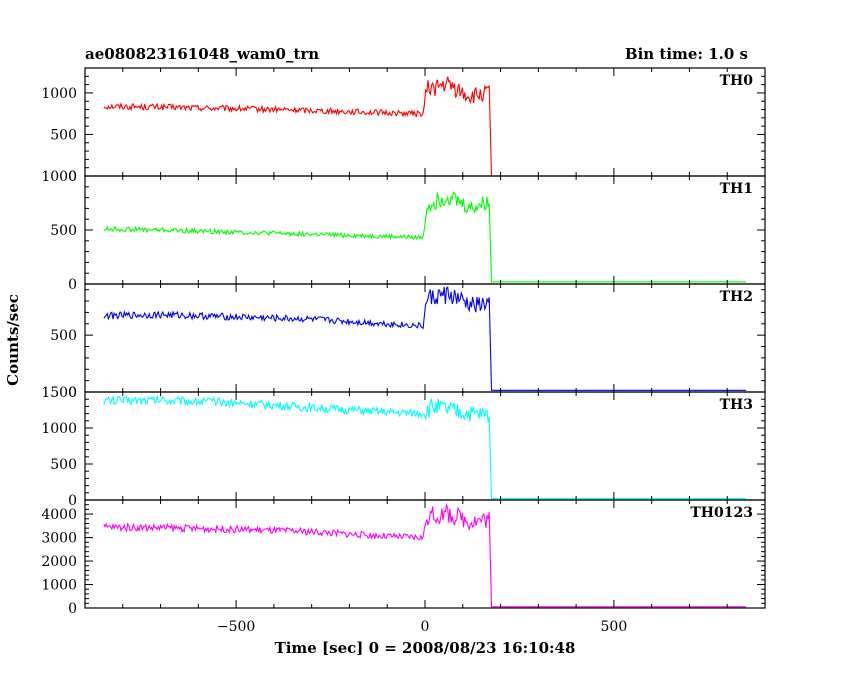 Image resolution: width=850 pixels, height=680 pixels. Describe the element at coordinates (425, 236) in the screenshot. I see `series-line-th1` at that location.